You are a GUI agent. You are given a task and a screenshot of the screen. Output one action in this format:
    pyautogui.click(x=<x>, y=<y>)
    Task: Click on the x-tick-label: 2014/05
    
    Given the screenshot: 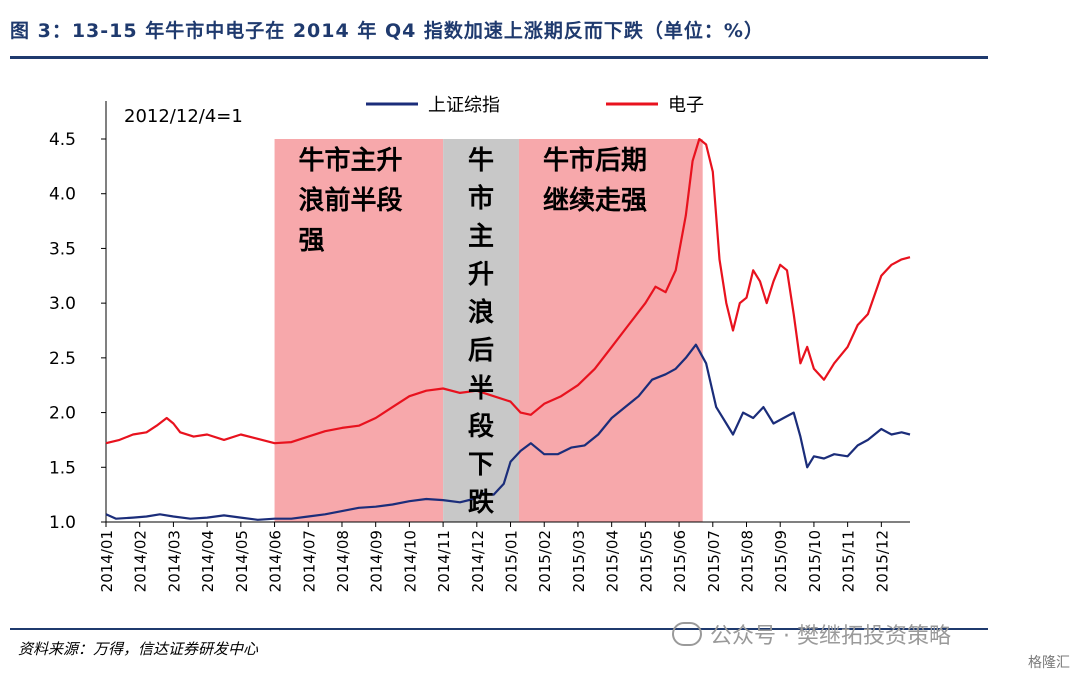 What is the action you would take?
    pyautogui.click(x=242, y=561)
    